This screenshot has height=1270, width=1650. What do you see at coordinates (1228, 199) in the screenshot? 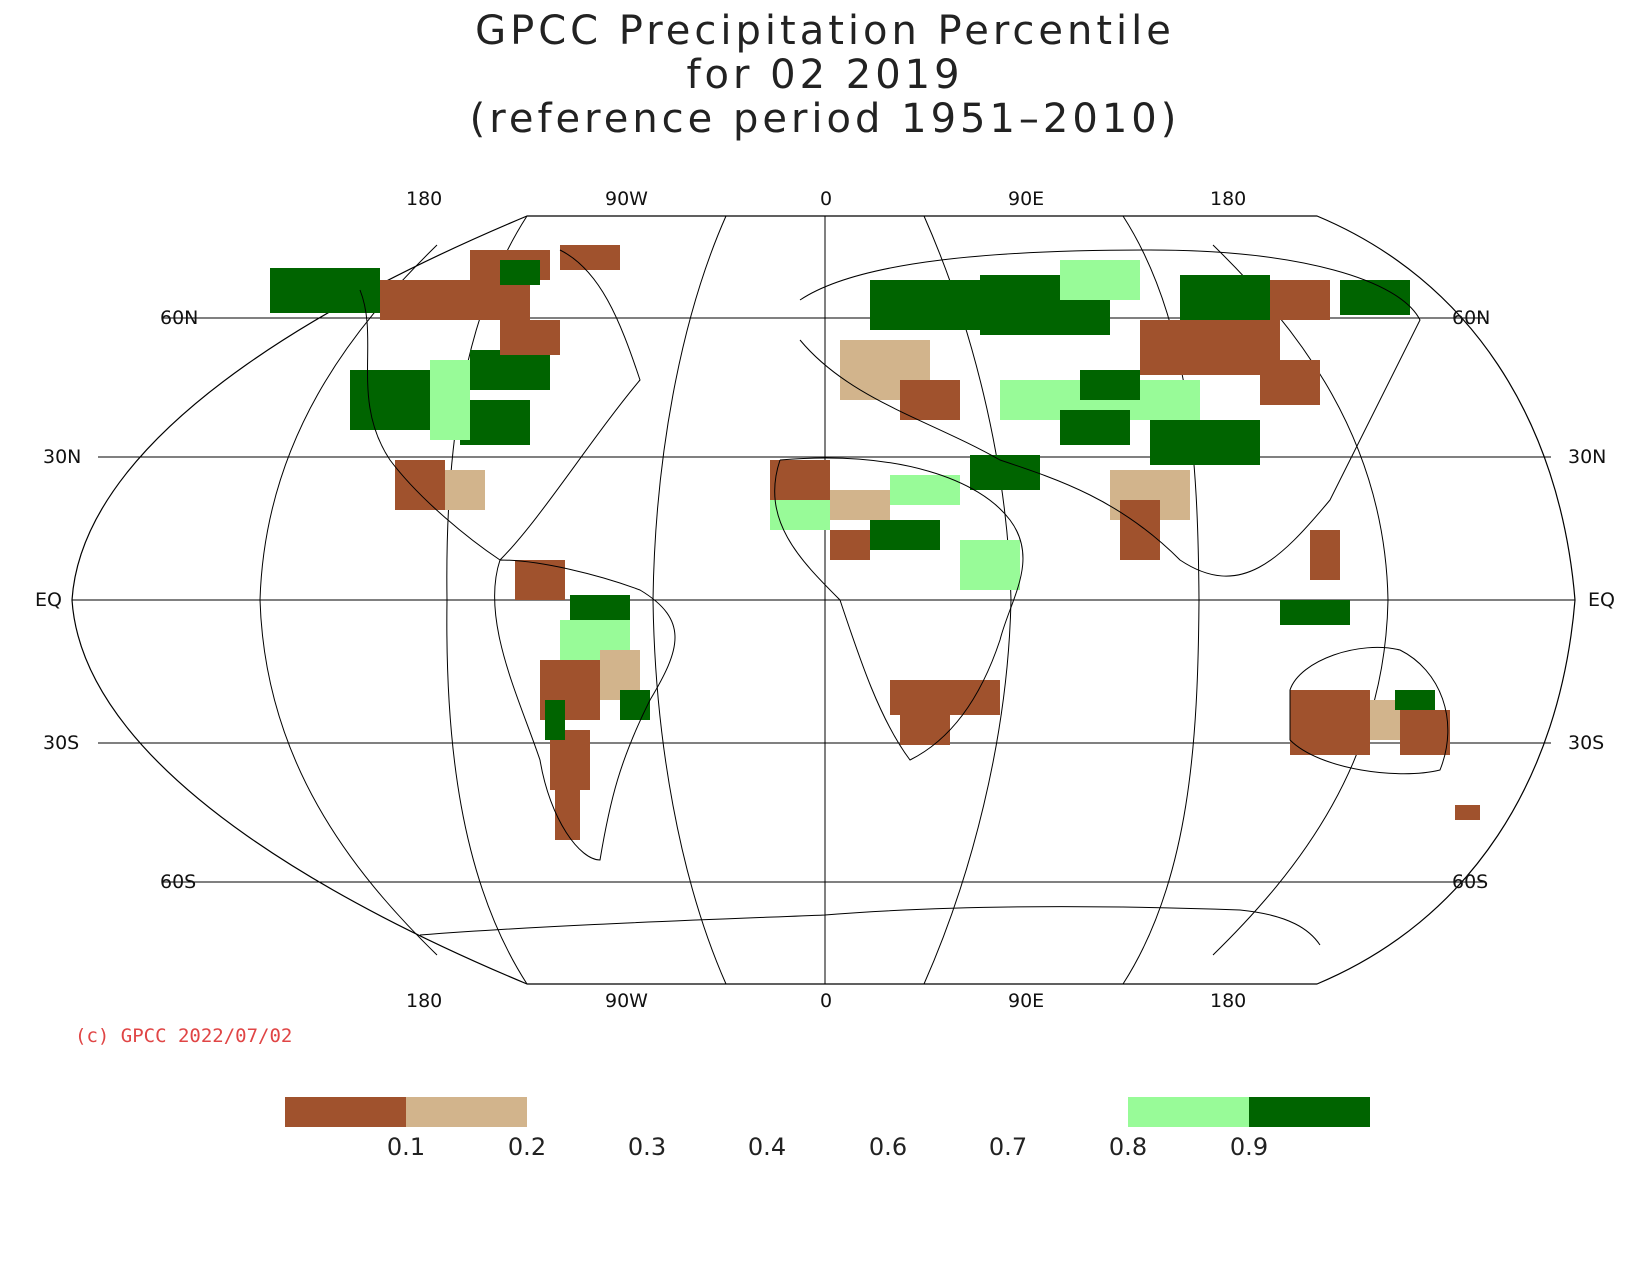
I see `lon-top-label-180e: 180` at bounding box center [1228, 199].